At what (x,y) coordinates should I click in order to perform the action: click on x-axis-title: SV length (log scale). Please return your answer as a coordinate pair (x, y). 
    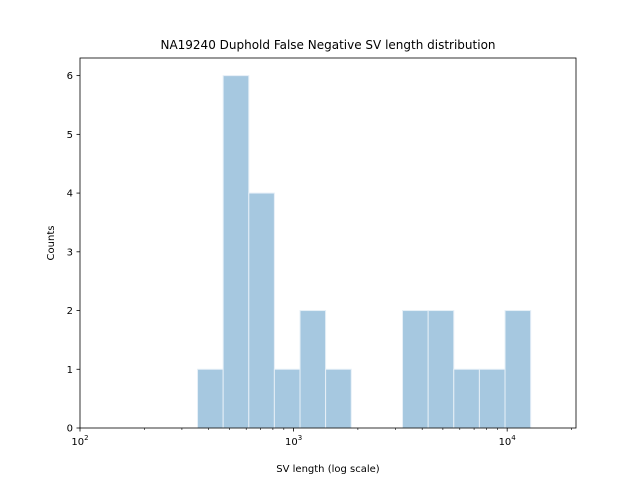
    Looking at the image, I should click on (328, 469).